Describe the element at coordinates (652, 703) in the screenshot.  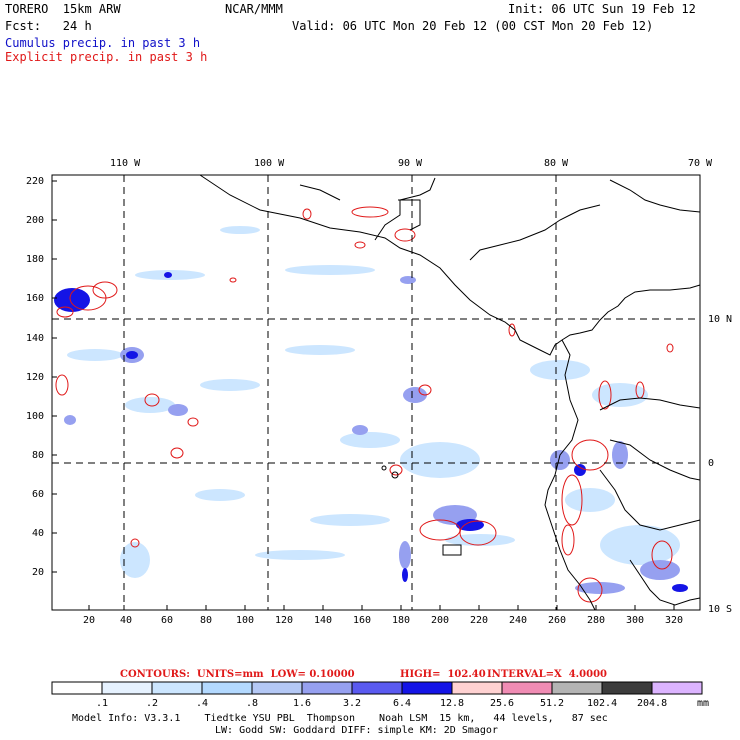
I see `colorbar-label: 204.8` at that location.